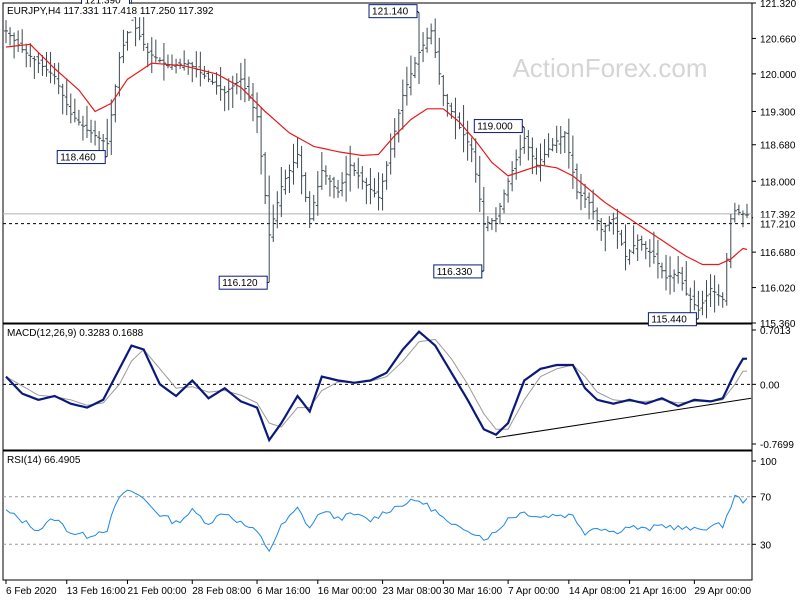 The width and height of the screenshot is (800, 600). I want to click on annotation-label: 118.460, so click(78, 158).